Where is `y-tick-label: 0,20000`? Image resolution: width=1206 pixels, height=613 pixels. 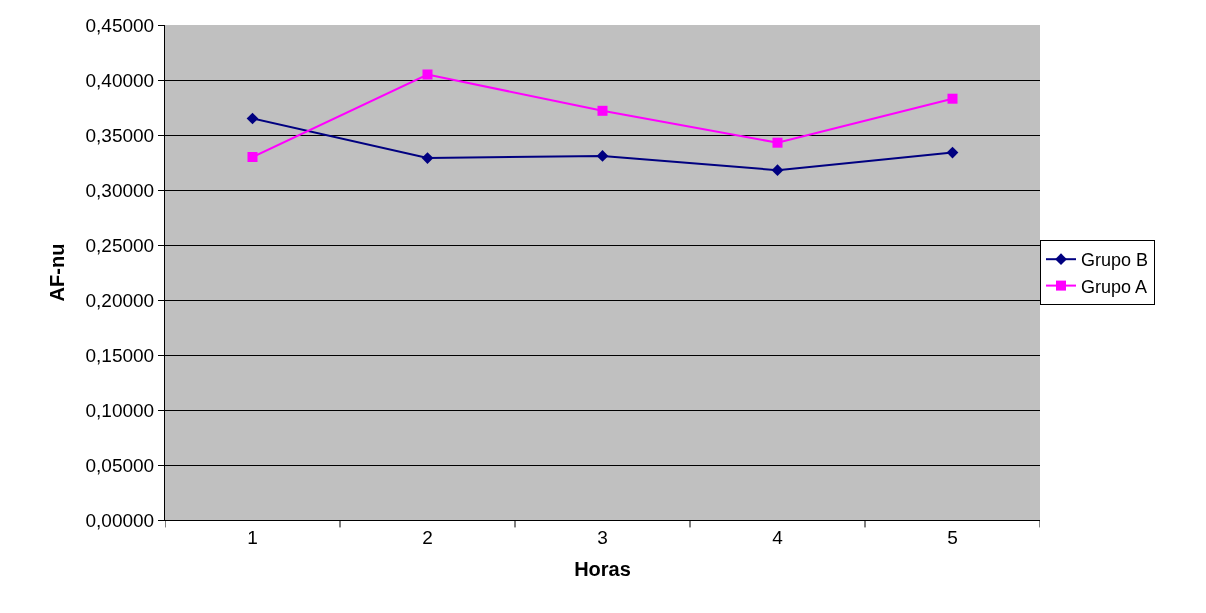 y-tick-label: 0,20000 is located at coordinates (120, 300).